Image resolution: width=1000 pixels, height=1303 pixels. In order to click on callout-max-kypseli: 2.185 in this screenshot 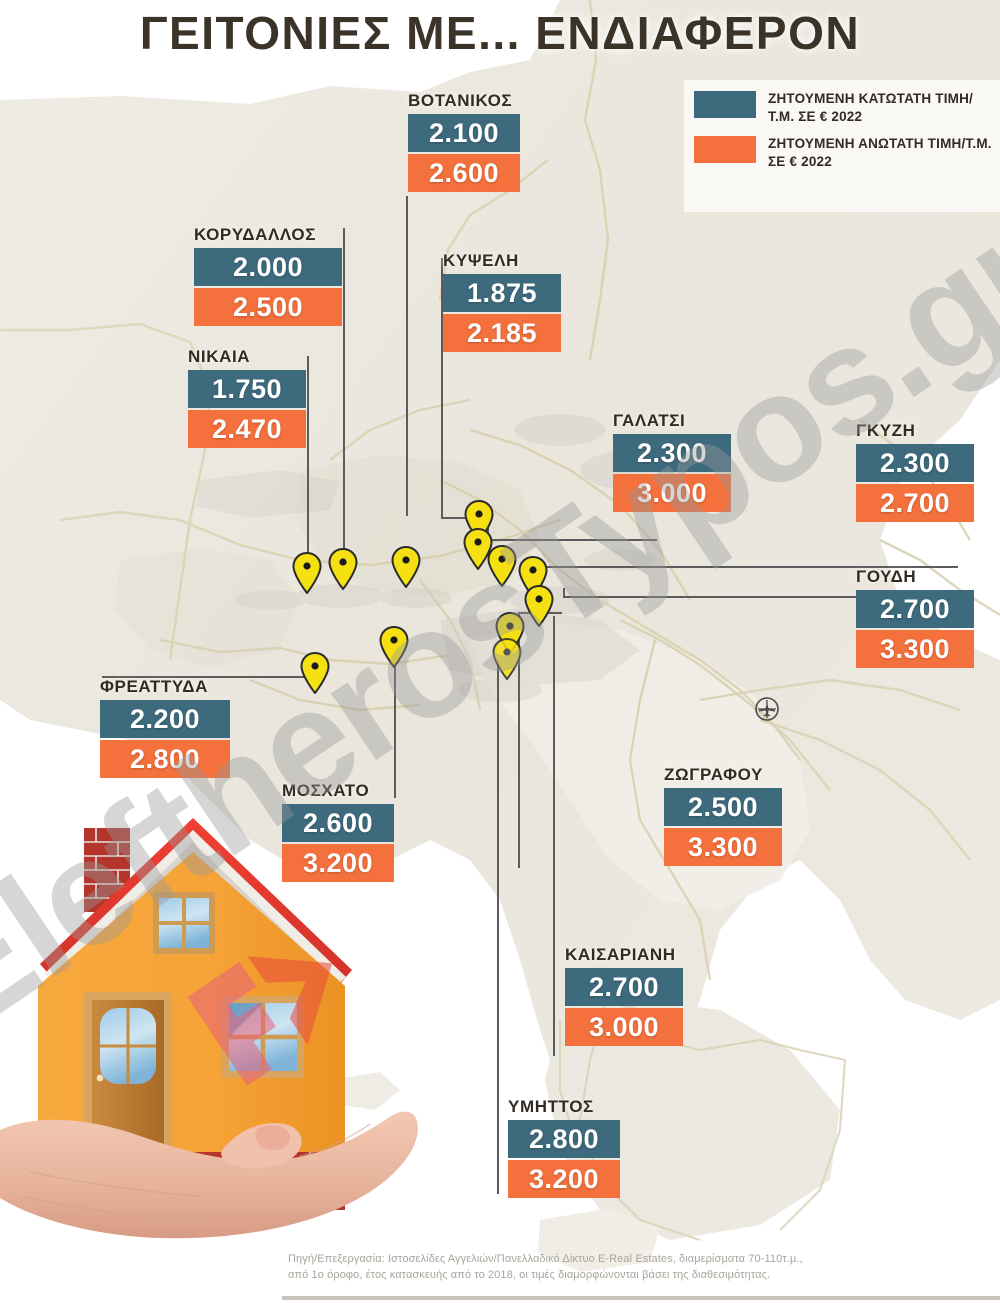, I will do `click(502, 332)`.